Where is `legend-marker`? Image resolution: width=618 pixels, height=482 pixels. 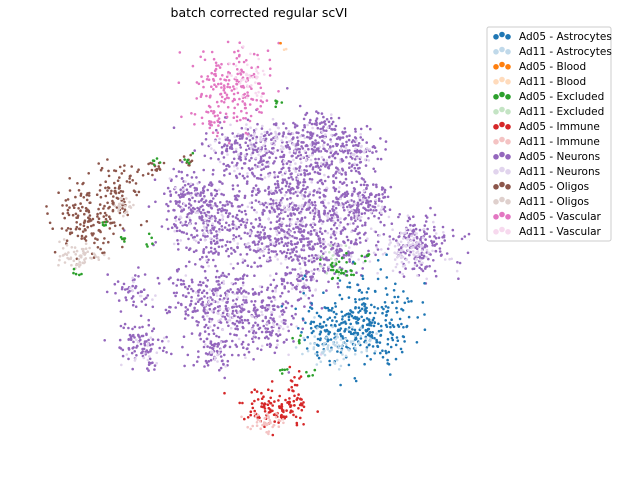
legend-marker is located at coordinates (502, 94).